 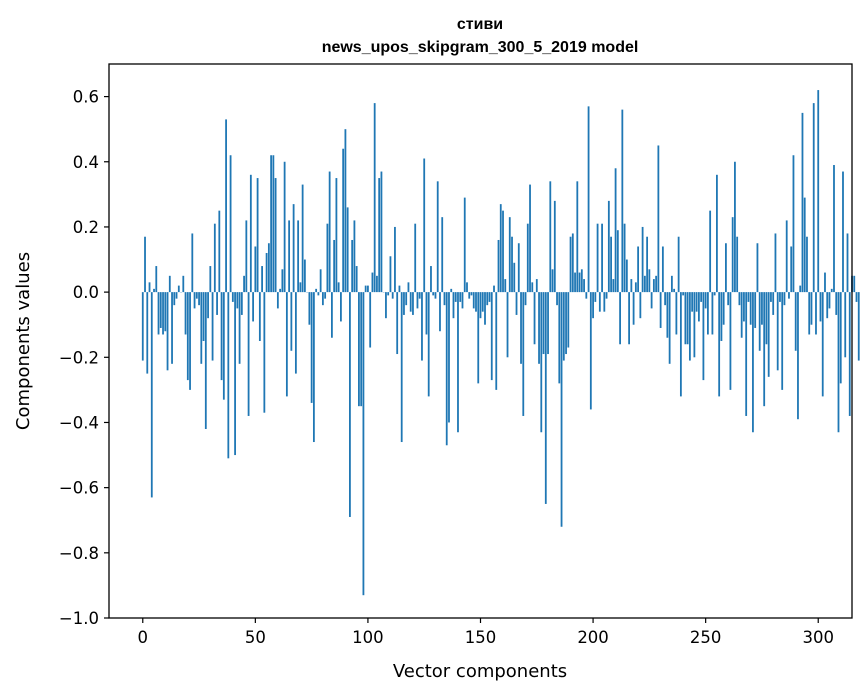 I want to click on x-tick-label: 250, so click(x=706, y=637).